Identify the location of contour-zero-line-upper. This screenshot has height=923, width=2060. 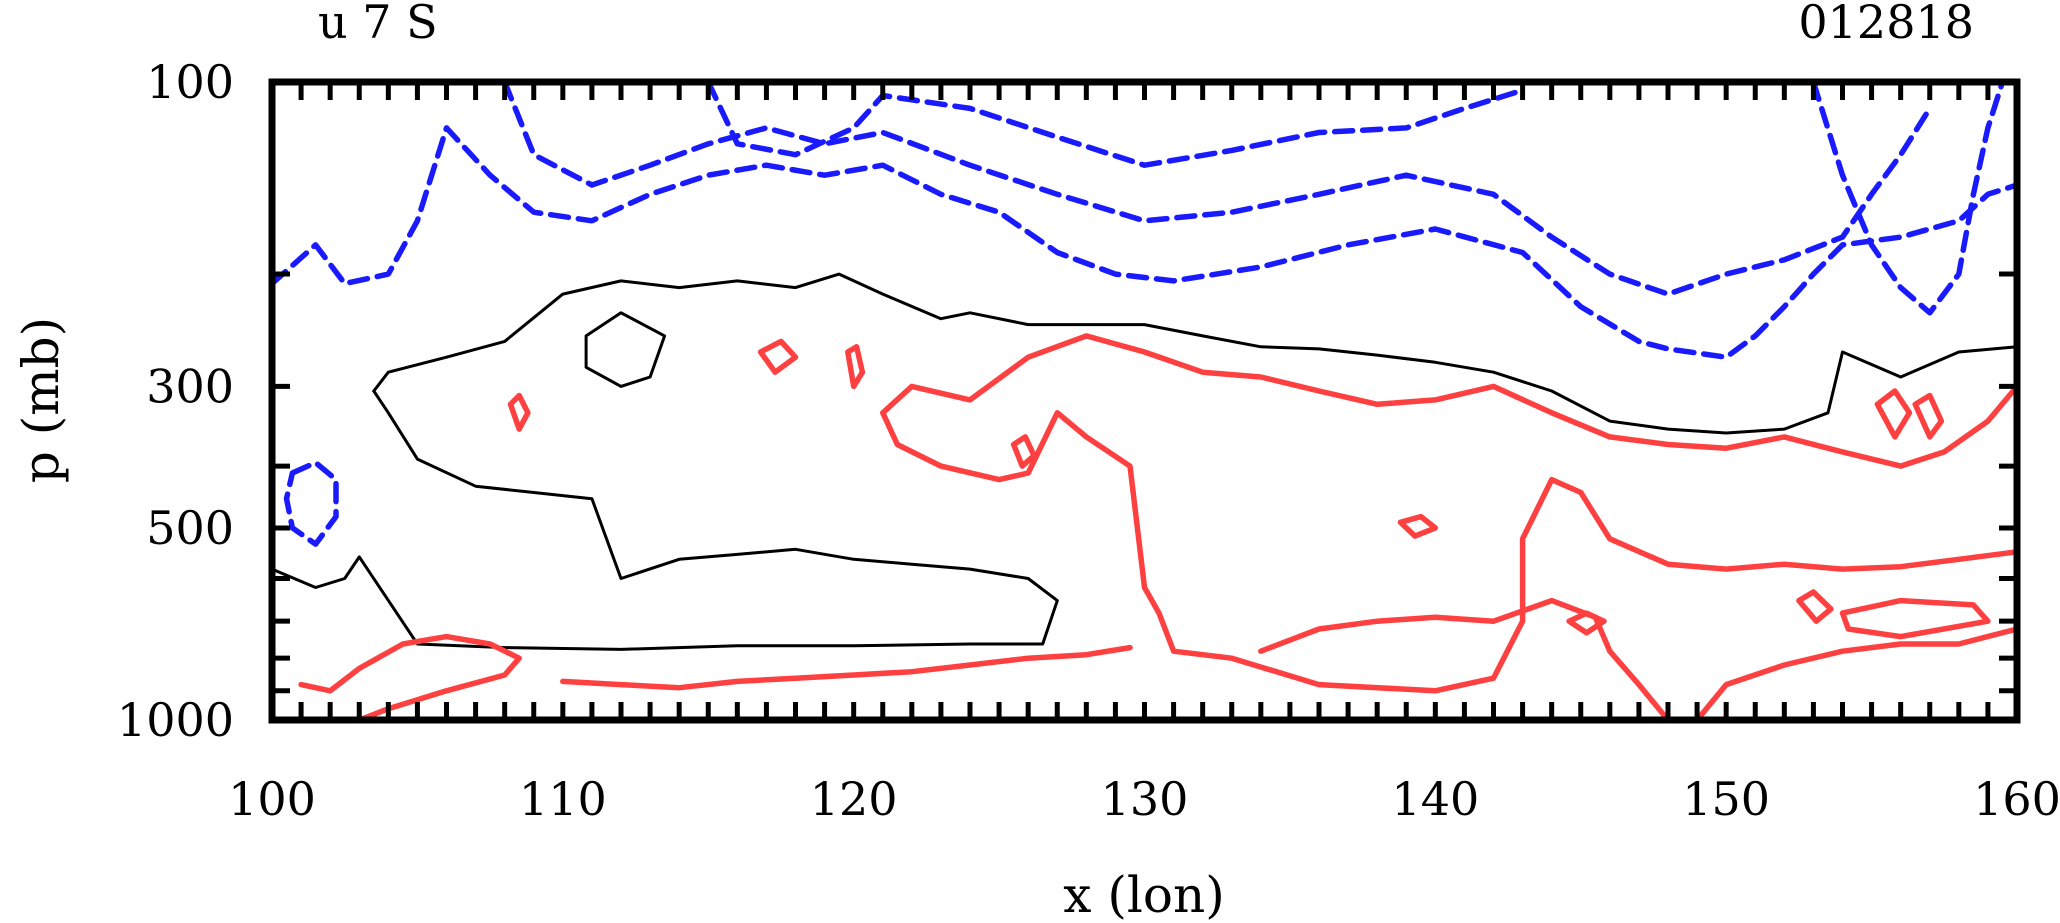
(1195, 353).